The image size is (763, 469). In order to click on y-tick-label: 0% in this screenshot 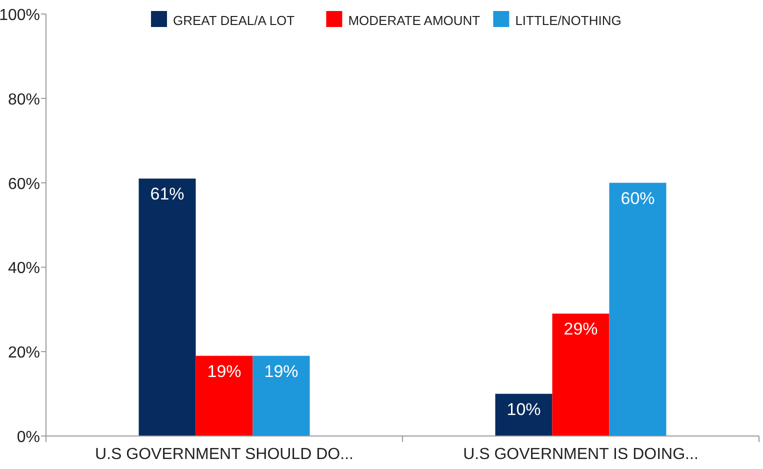, I will do `click(28, 437)`.